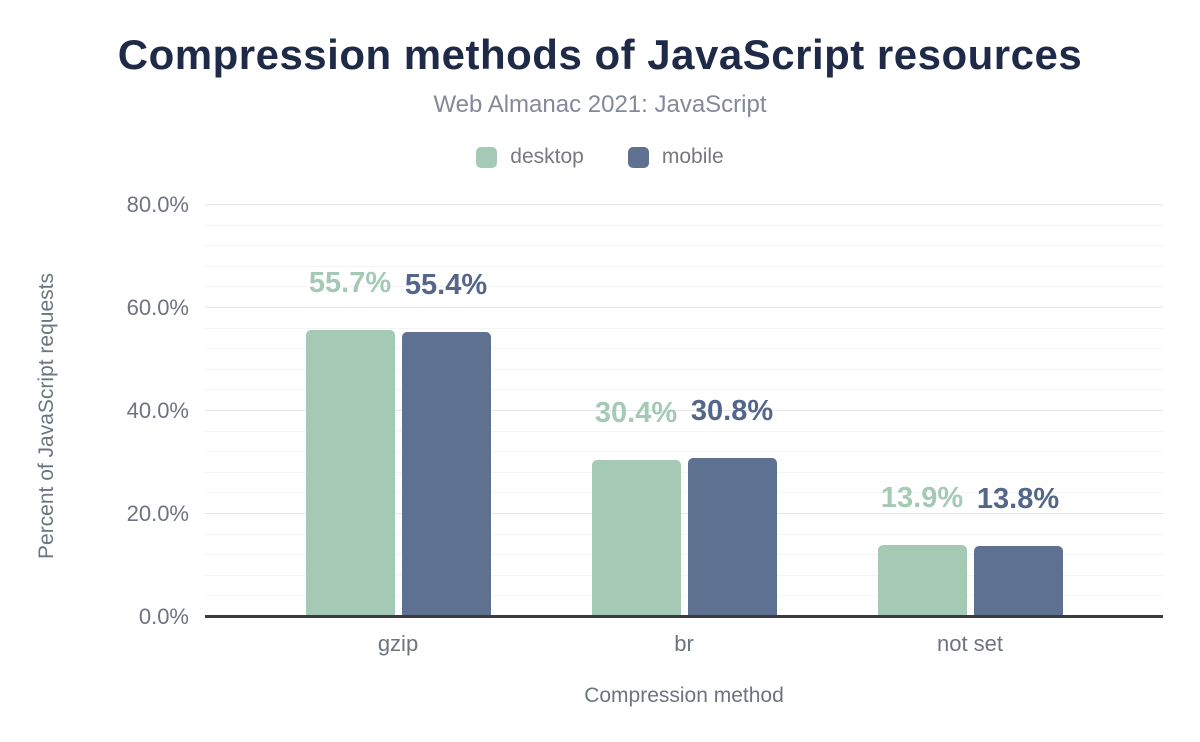  I want to click on bar-value-label-mobile: 55.4%, so click(446, 285).